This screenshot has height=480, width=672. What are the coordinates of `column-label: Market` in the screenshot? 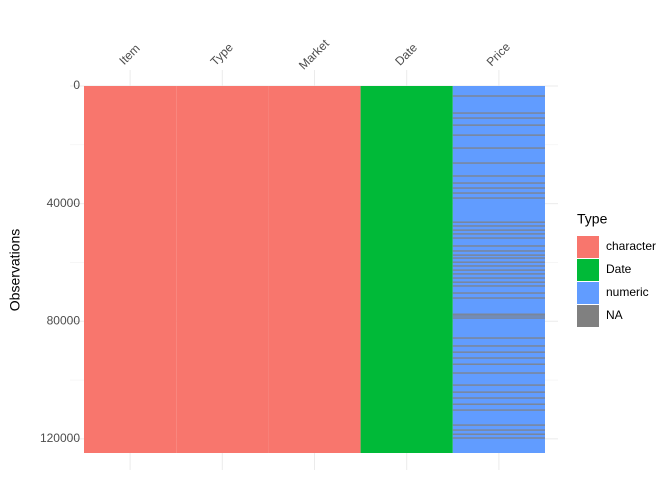 It's located at (314, 54).